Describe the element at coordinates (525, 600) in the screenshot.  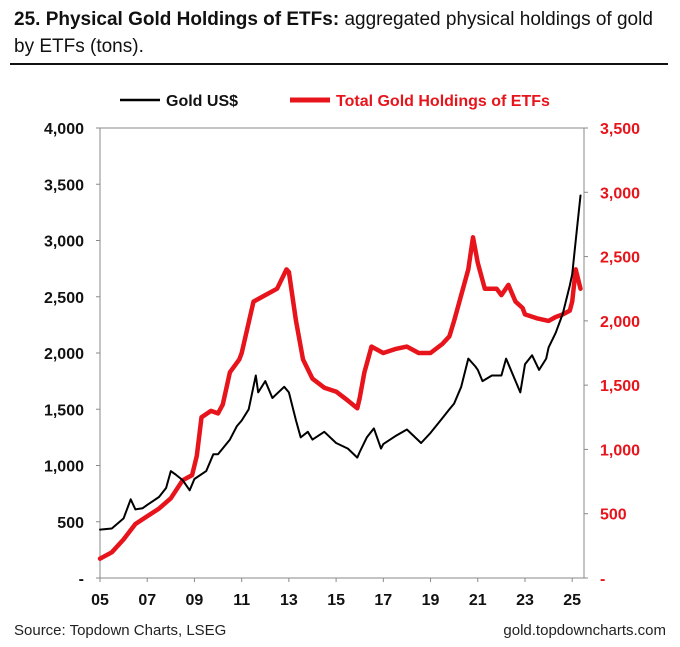
I see `x-tick-label: 23` at that location.